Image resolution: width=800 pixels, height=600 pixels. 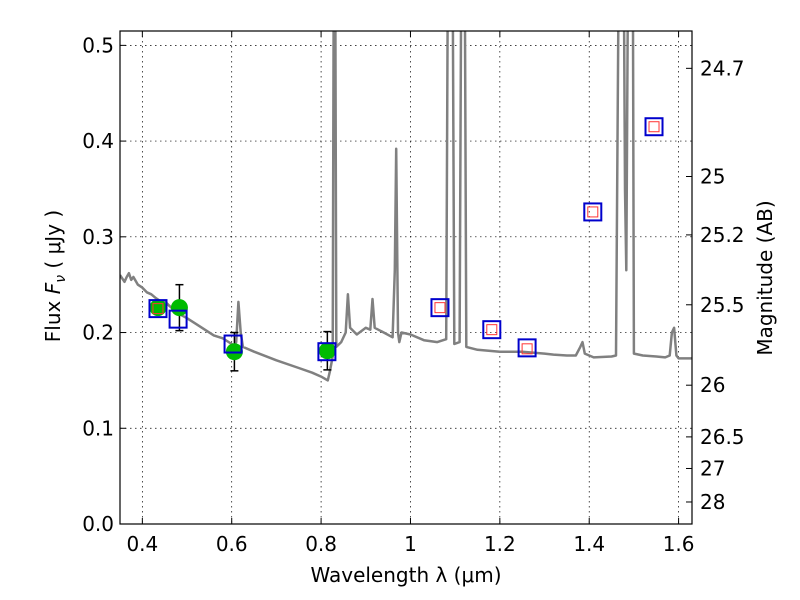 What do you see at coordinates (98, 45) in the screenshot?
I see `y-tick-label: 0.5` at bounding box center [98, 45].